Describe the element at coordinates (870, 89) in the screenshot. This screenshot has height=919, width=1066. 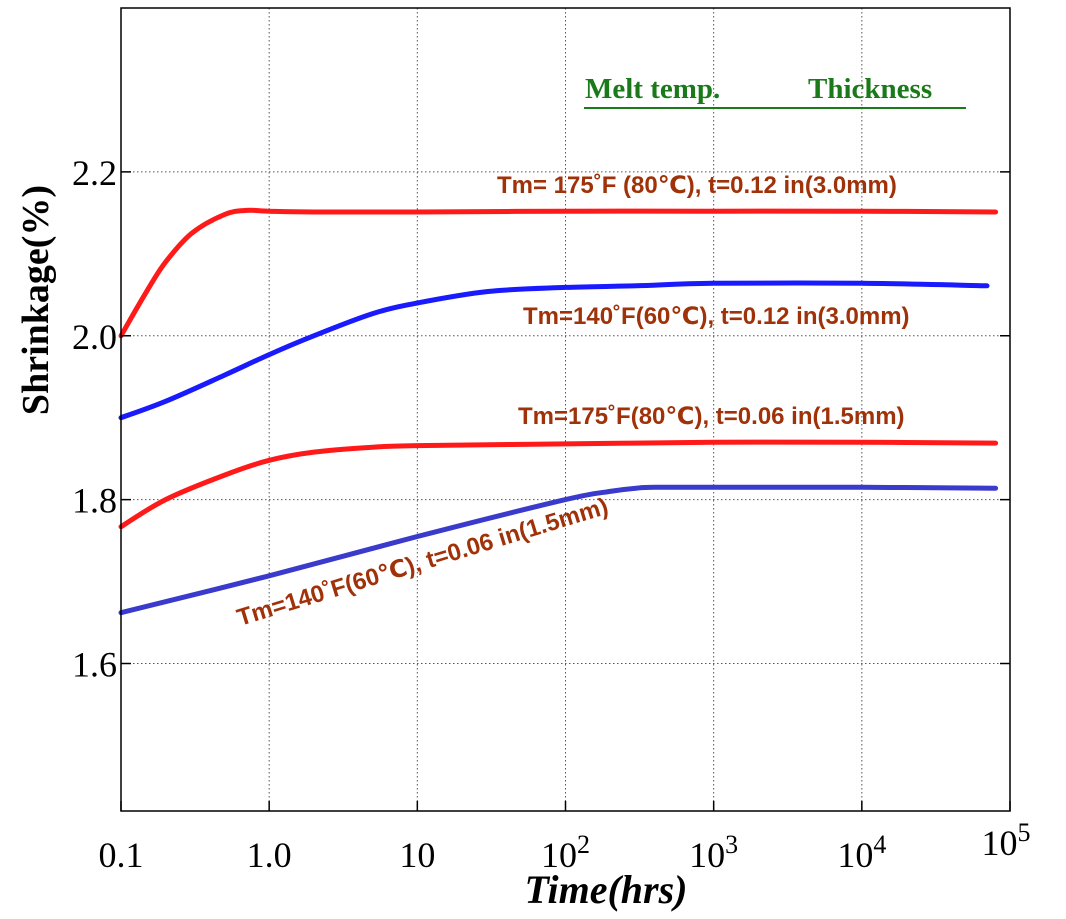
I see `legend-header-thickness: Thickness` at that location.